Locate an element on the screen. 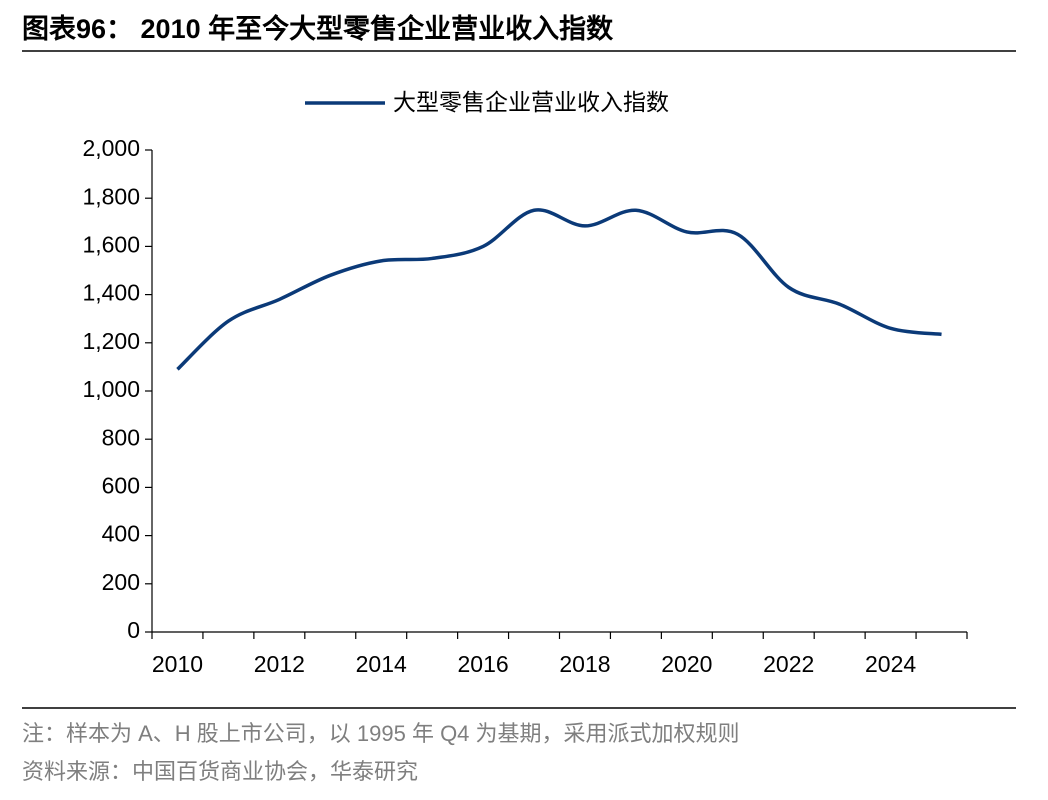  y-tick-label: 1,400 is located at coordinates (111, 293).